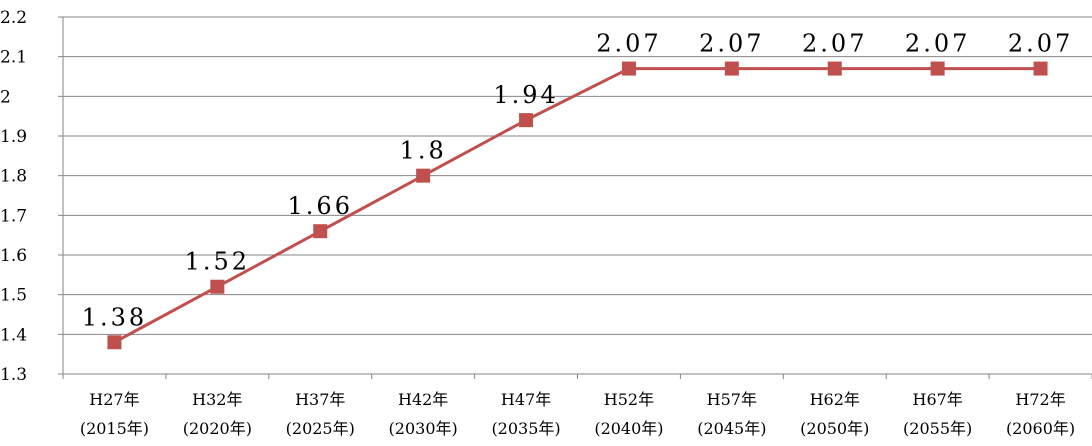 The image size is (1092, 446). What do you see at coordinates (423, 399) in the screenshot?
I see `x-category-label: H42年` at bounding box center [423, 399].